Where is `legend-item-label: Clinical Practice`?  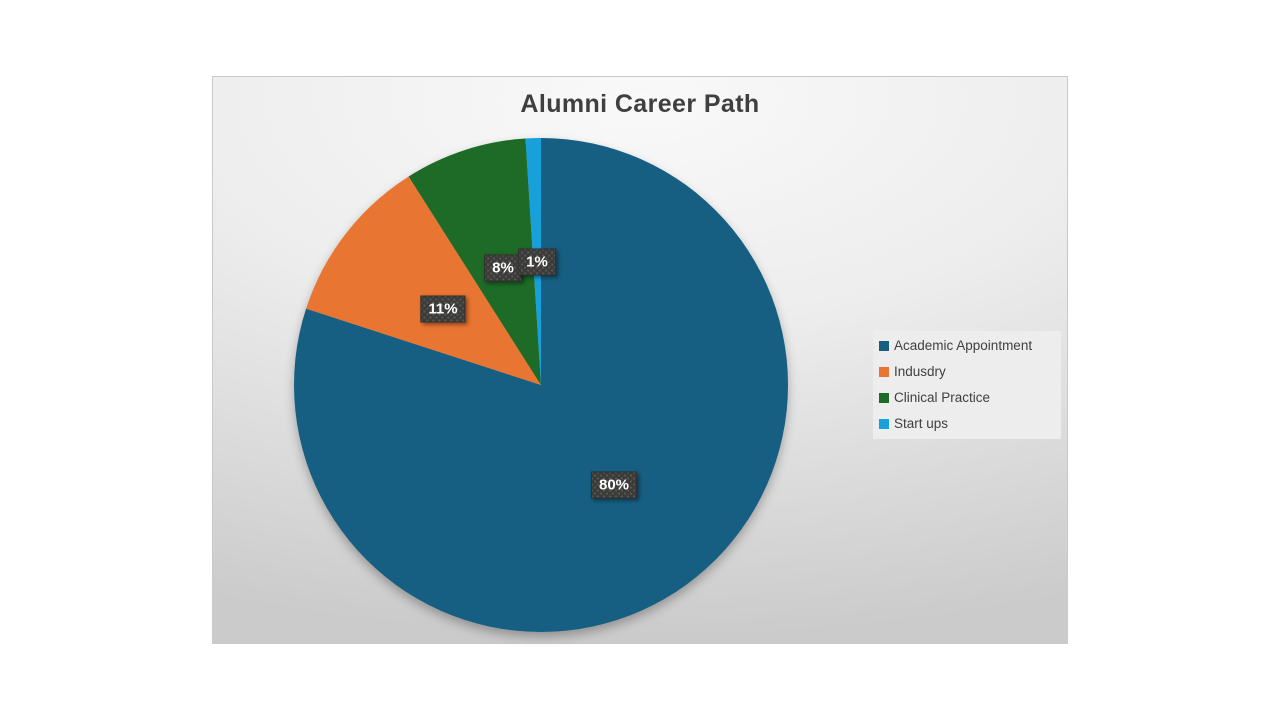
legend-item-label: Clinical Practice is located at coordinates (942, 398).